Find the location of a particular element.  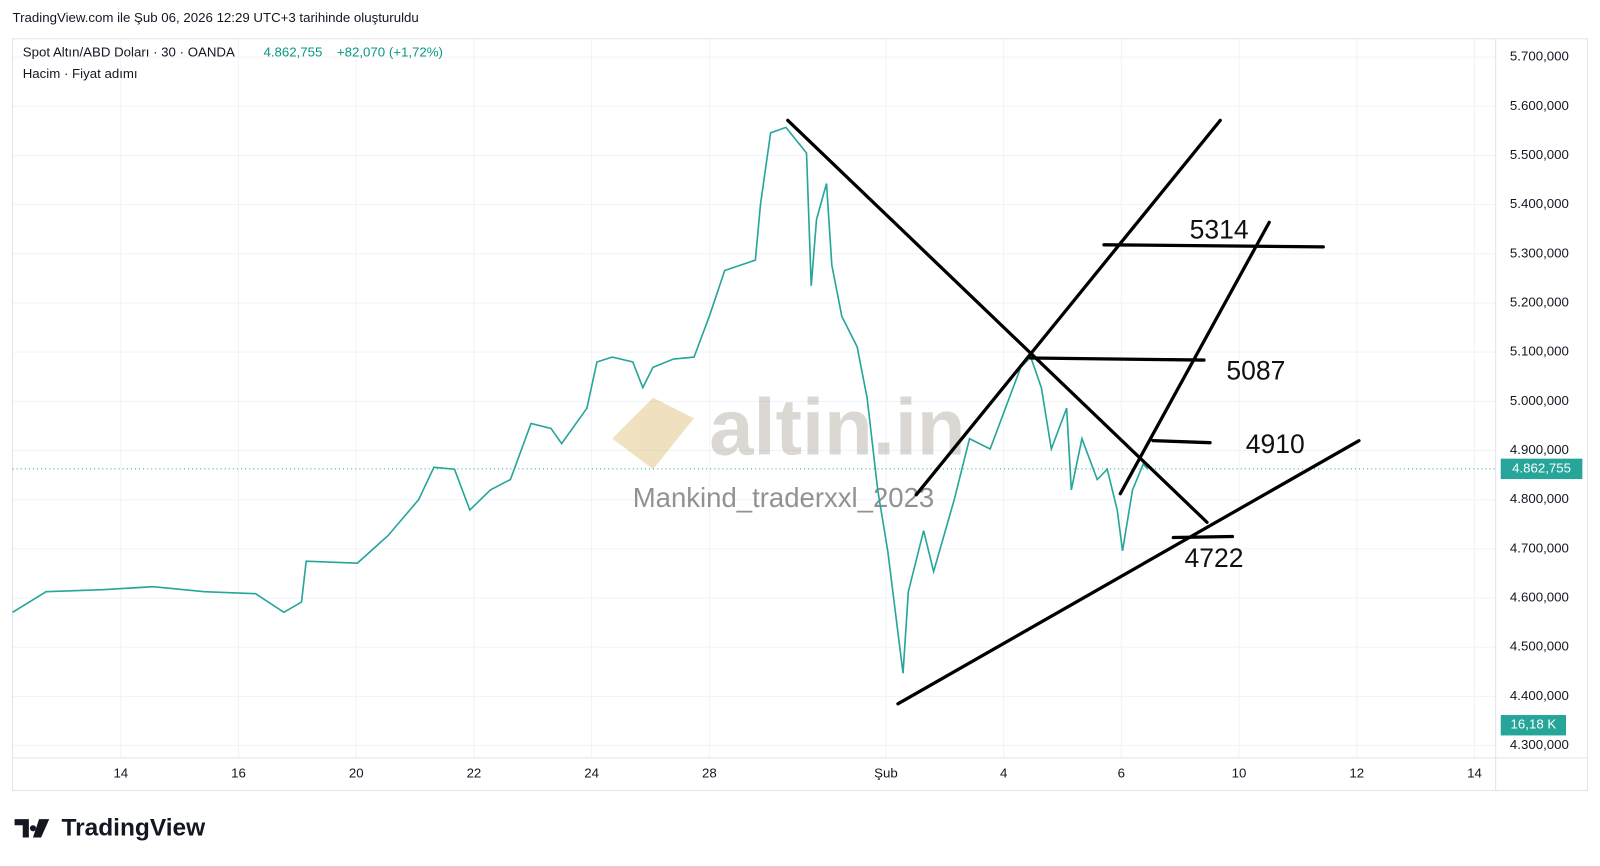

brand-name: TradingView is located at coordinates (134, 828).